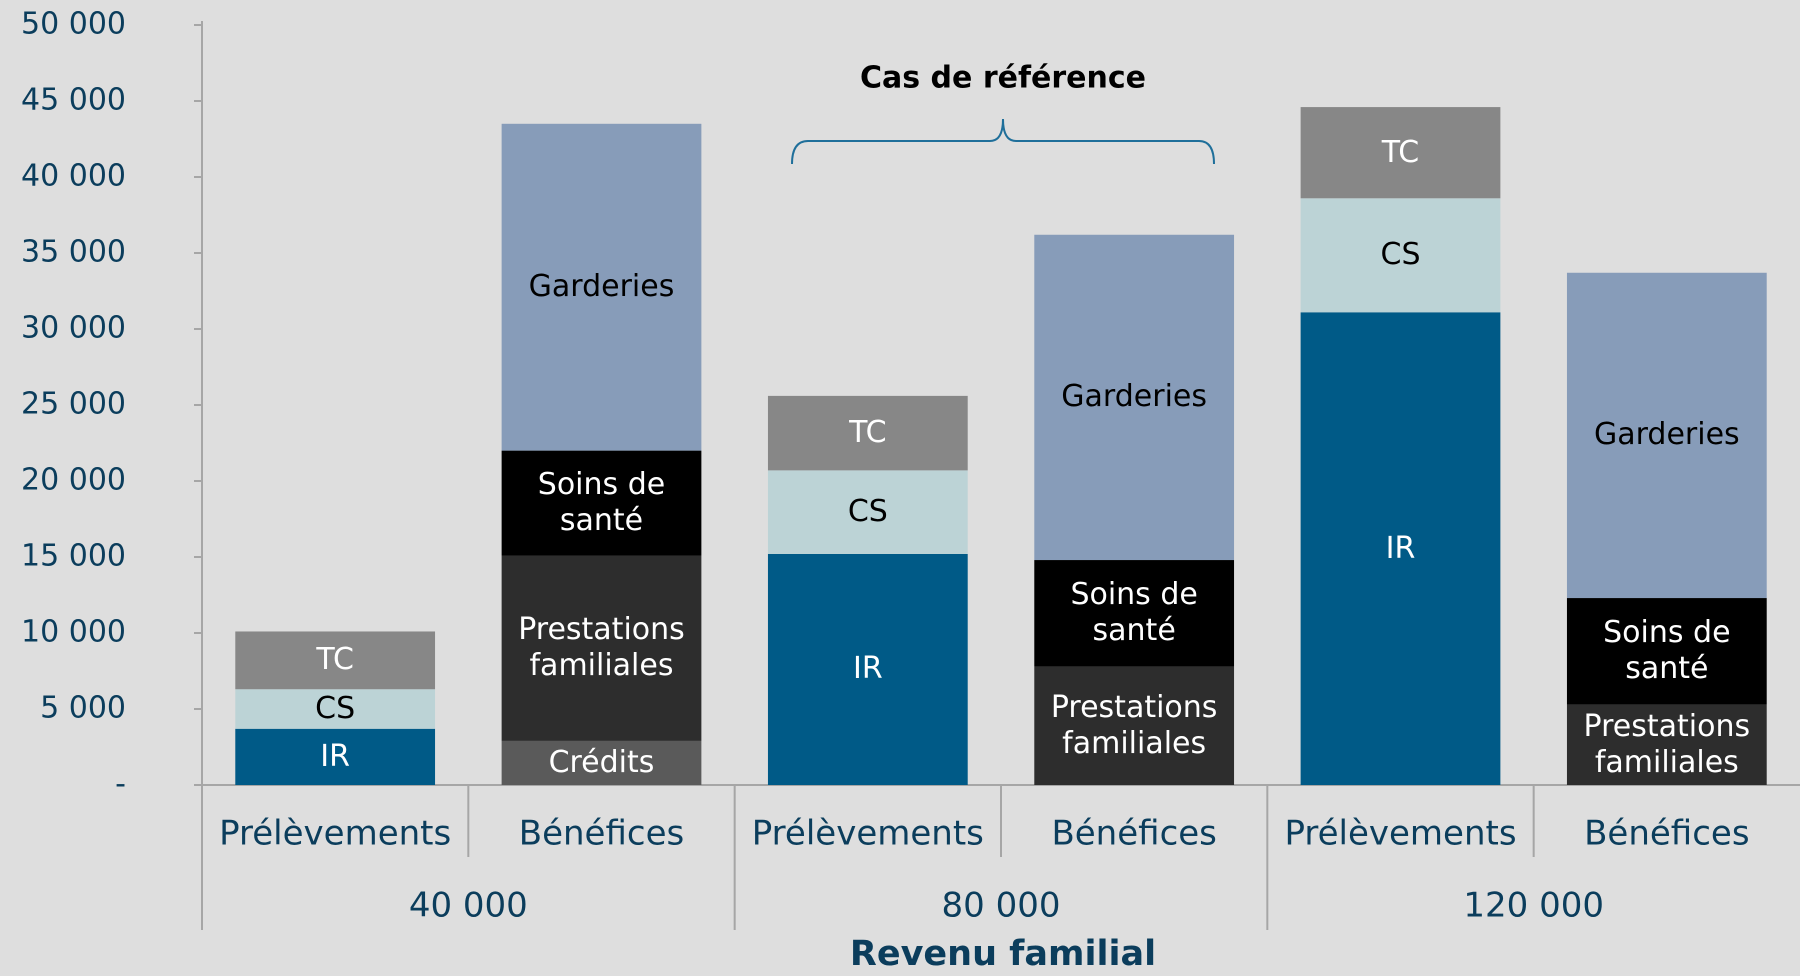 The image size is (1800, 976). I want to click on y-tick-label: 40 000, so click(73, 176).